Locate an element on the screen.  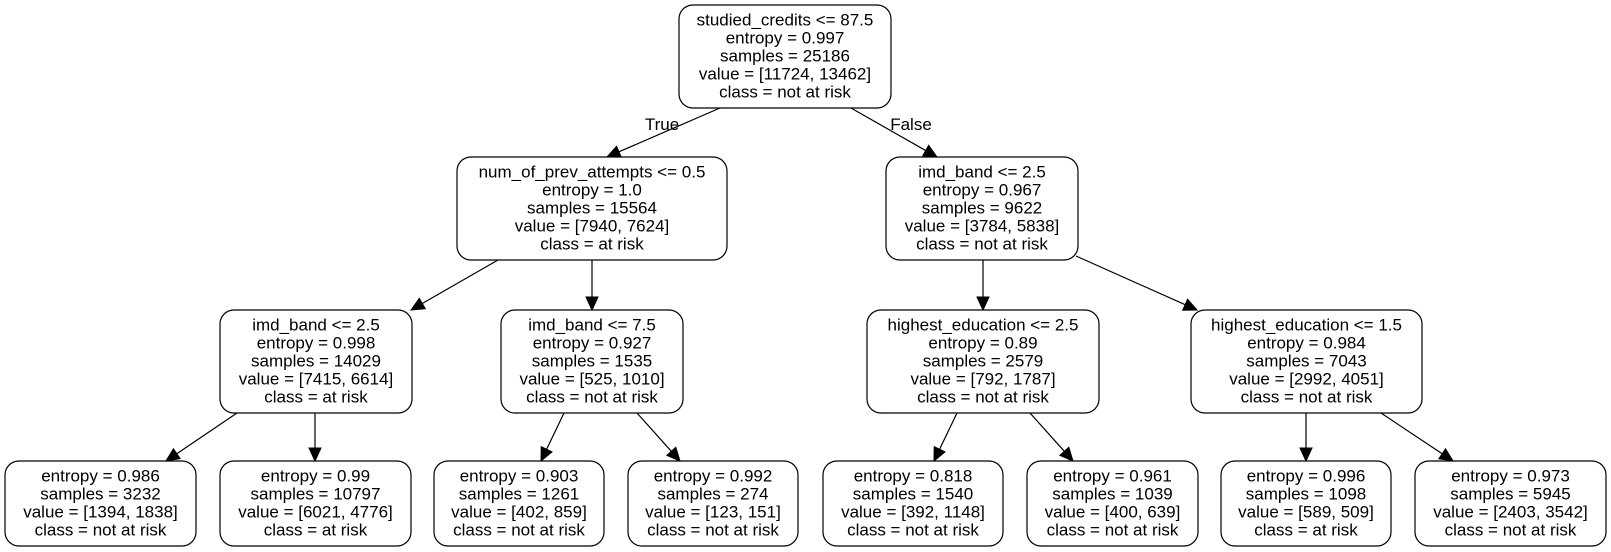
node-text-line: entropy = 0.99 is located at coordinates (315, 476).